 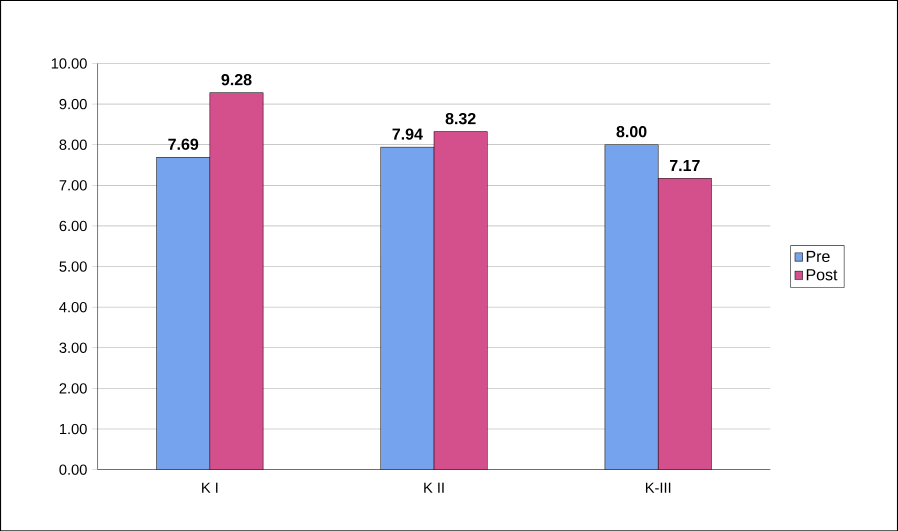 I want to click on x-tick-label: K-III, so click(x=658, y=487).